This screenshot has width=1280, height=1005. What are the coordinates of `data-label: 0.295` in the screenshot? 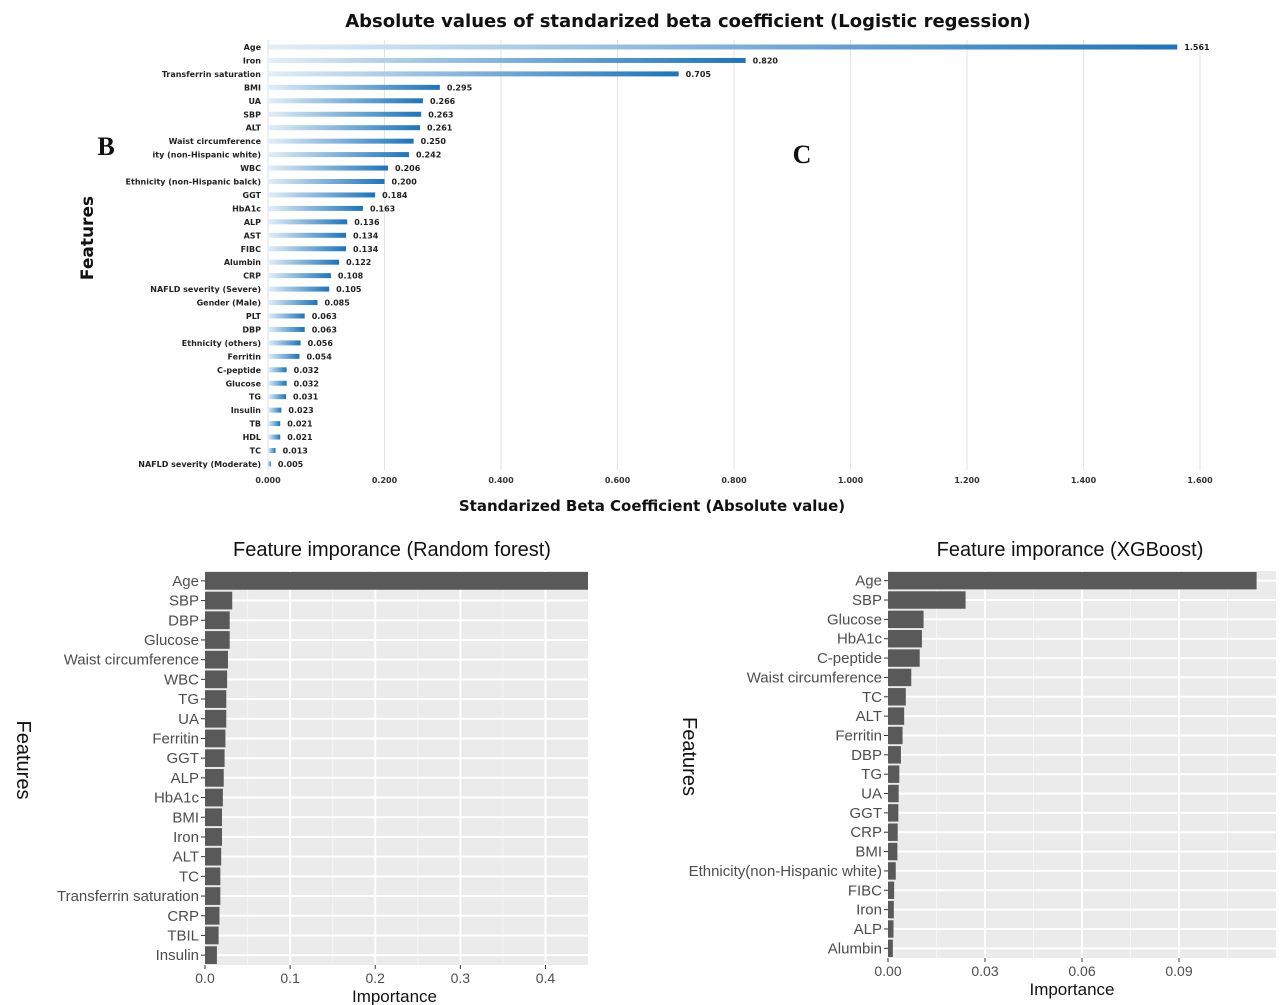 It's located at (460, 87).